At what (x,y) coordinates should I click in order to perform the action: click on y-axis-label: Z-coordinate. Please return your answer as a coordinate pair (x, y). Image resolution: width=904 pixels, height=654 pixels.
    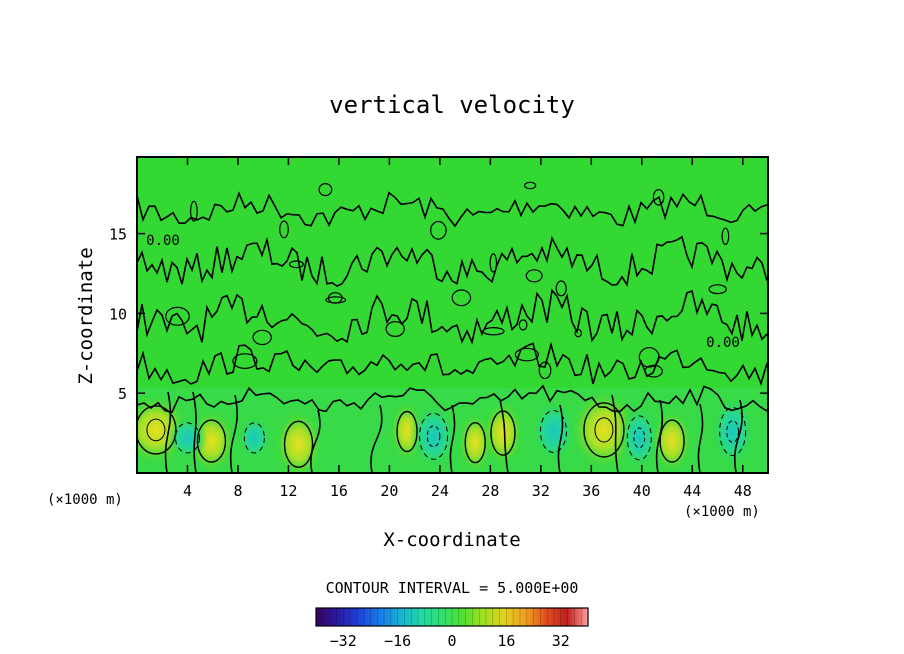
    Looking at the image, I should click on (86, 315).